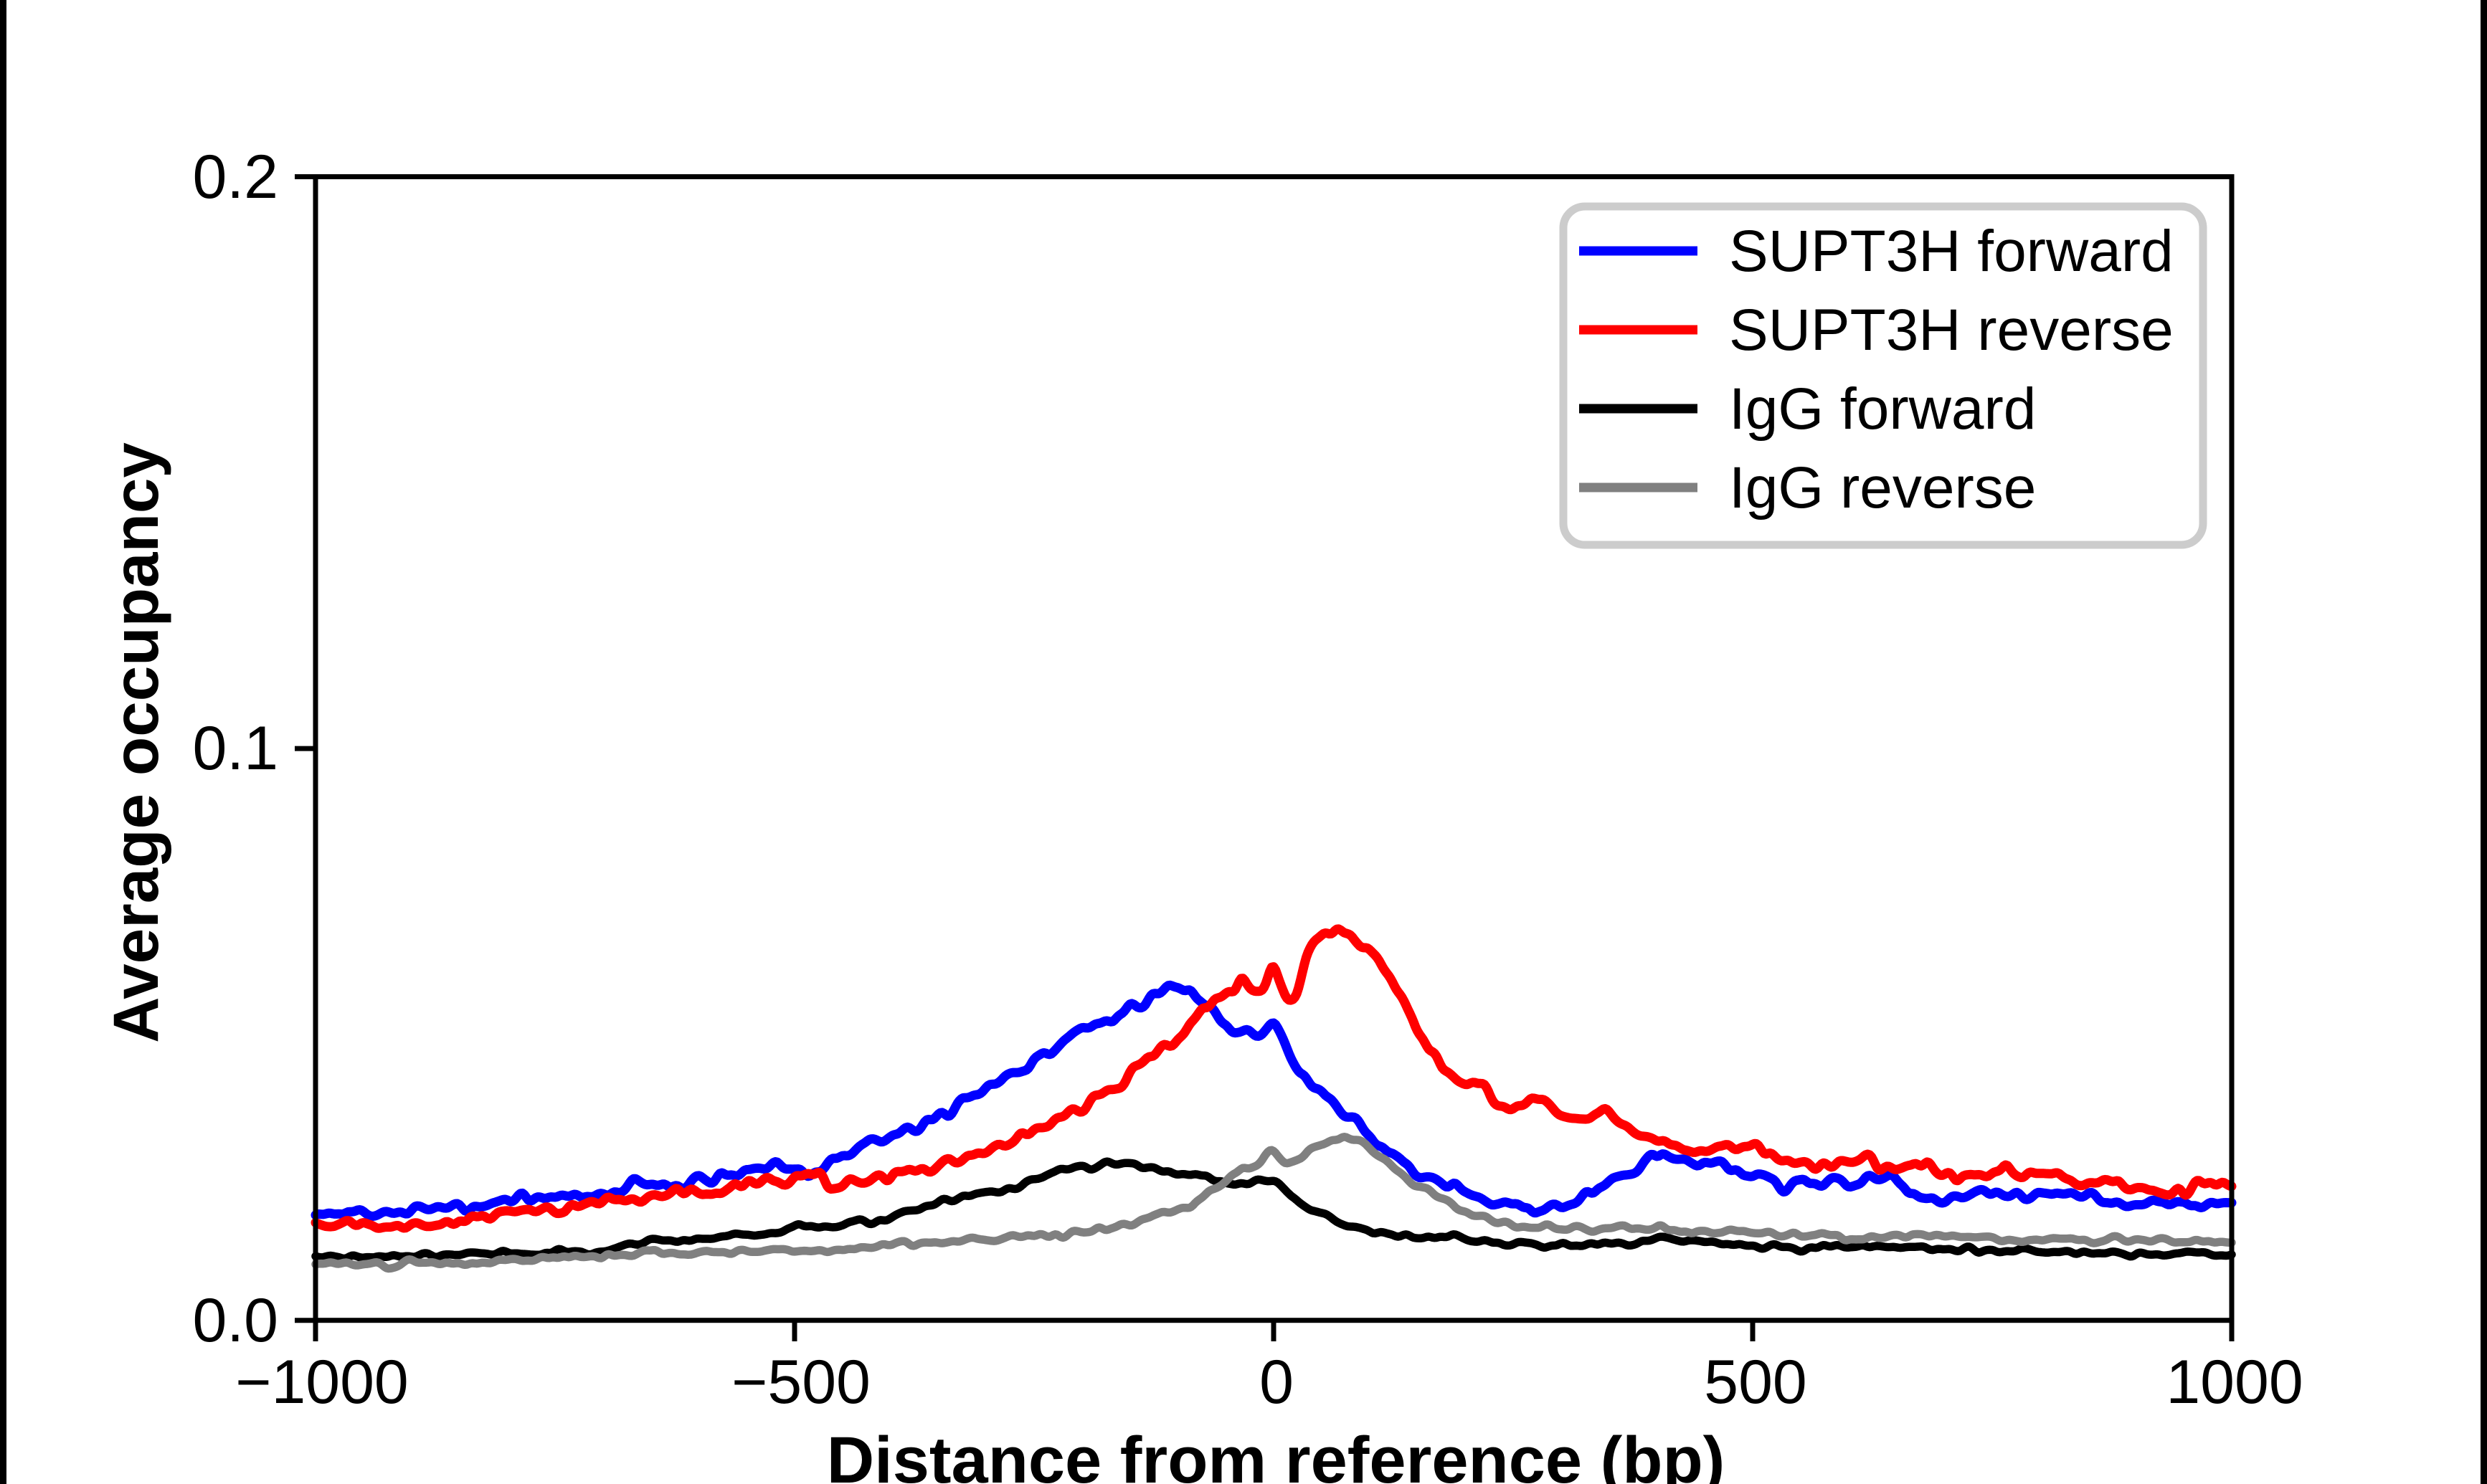  I want to click on svg-text: 0.2, so click(235, 177).